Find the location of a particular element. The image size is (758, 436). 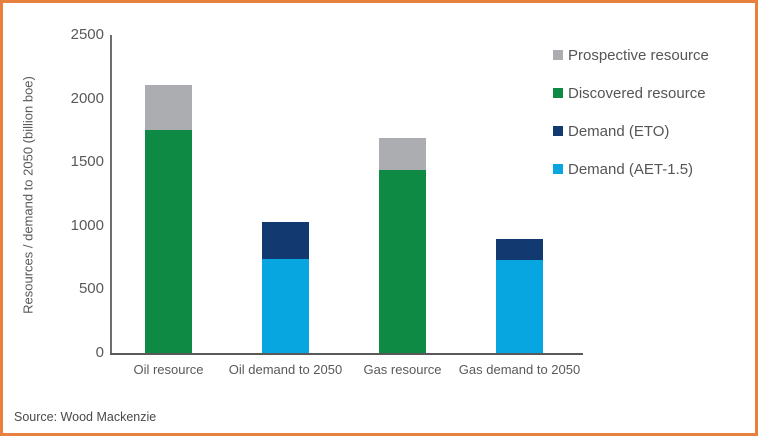

x-category-label: Gas resource is located at coordinates (402, 369).